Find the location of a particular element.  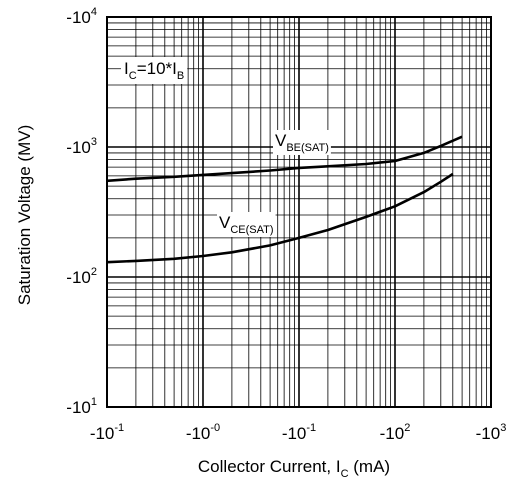

vbe-sat-label: VBE(SAT) is located at coordinates (302, 142).